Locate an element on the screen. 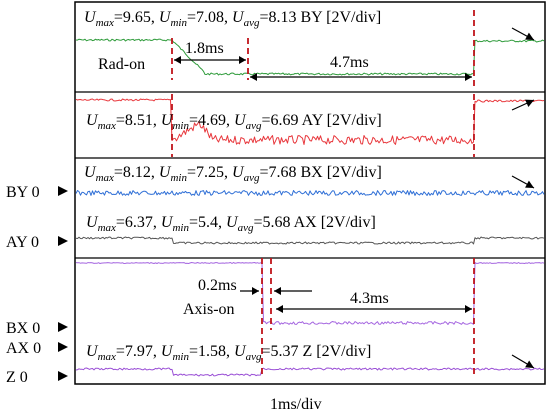  channel-label-Z: Z 0 is located at coordinates (17, 377).